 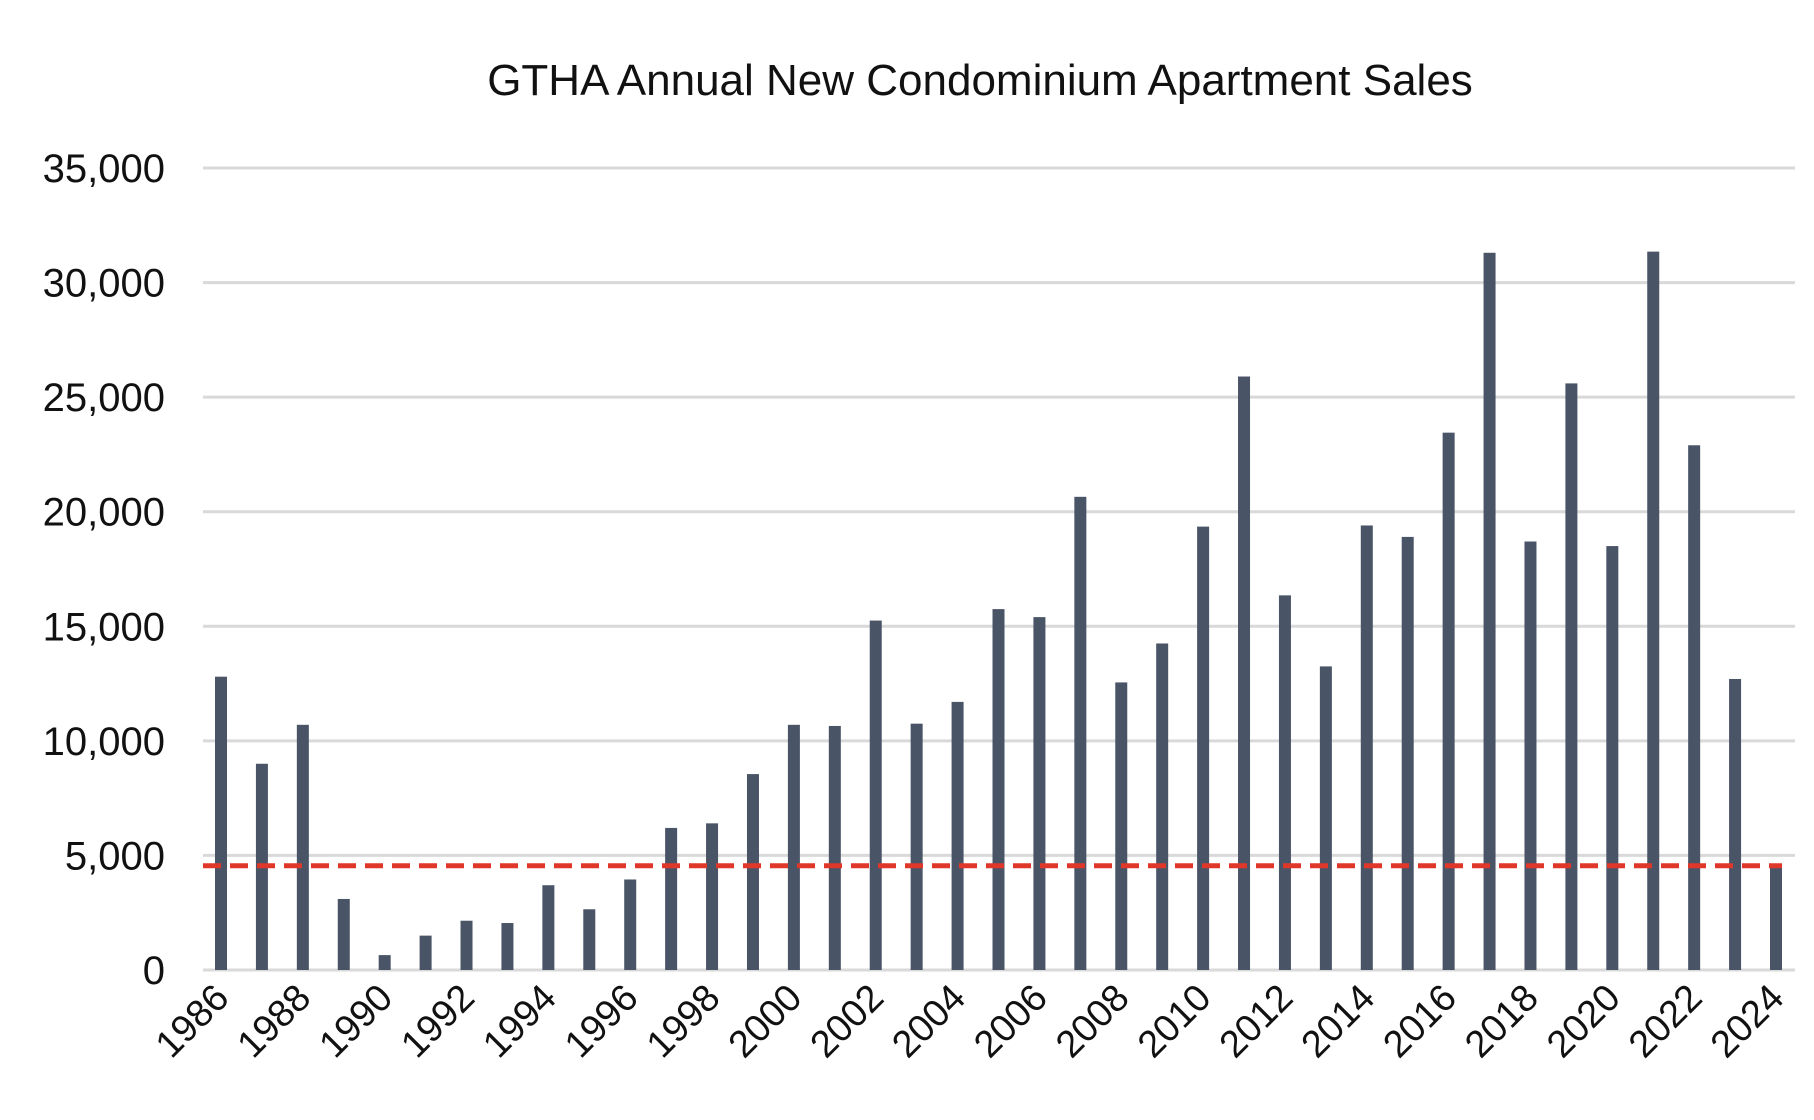 What do you see at coordinates (1612, 758) in the screenshot?
I see `bar-2020` at bounding box center [1612, 758].